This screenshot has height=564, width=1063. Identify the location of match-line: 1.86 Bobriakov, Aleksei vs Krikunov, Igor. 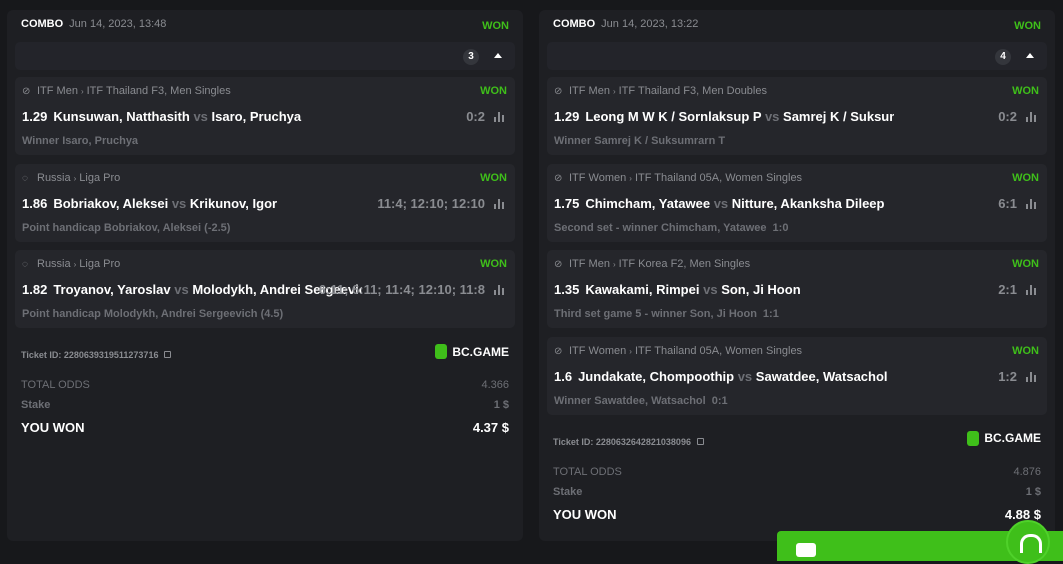
(192, 203).